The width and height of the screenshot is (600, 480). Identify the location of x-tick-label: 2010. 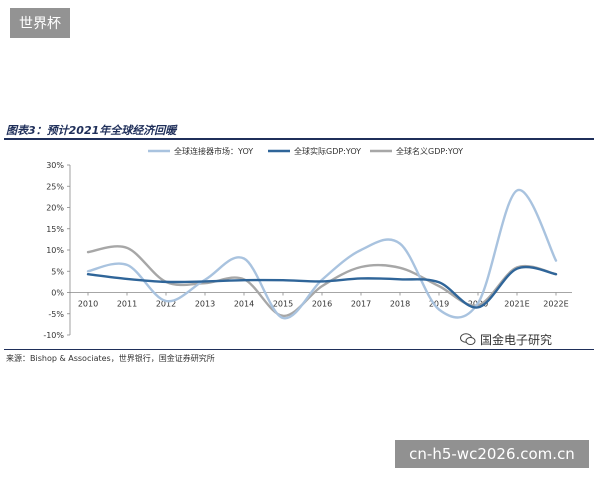
(88, 304).